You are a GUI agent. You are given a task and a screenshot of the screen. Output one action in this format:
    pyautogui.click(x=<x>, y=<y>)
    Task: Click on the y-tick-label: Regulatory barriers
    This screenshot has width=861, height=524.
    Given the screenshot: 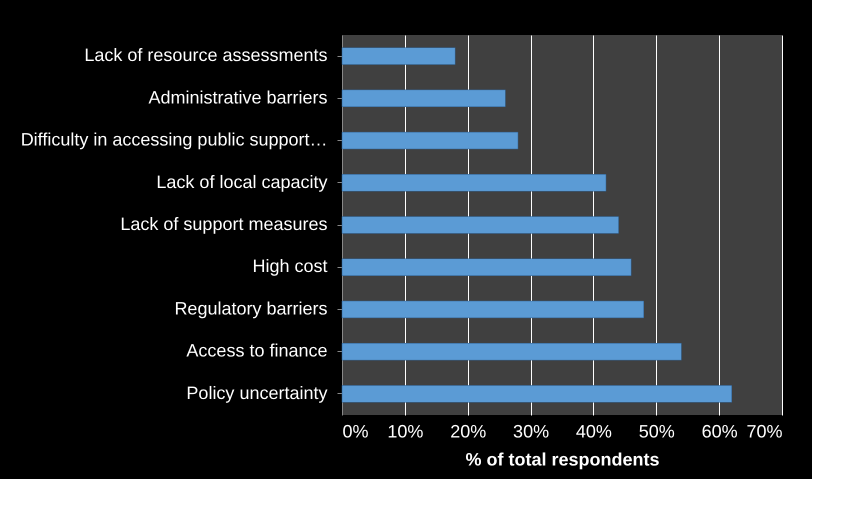 What is the action you would take?
    pyautogui.click(x=251, y=308)
    